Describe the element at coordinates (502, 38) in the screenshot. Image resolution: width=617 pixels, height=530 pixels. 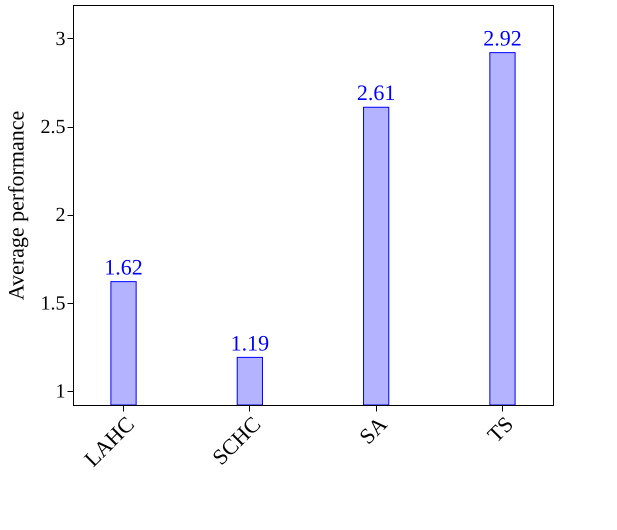
I see `data-label: 2.92` at that location.